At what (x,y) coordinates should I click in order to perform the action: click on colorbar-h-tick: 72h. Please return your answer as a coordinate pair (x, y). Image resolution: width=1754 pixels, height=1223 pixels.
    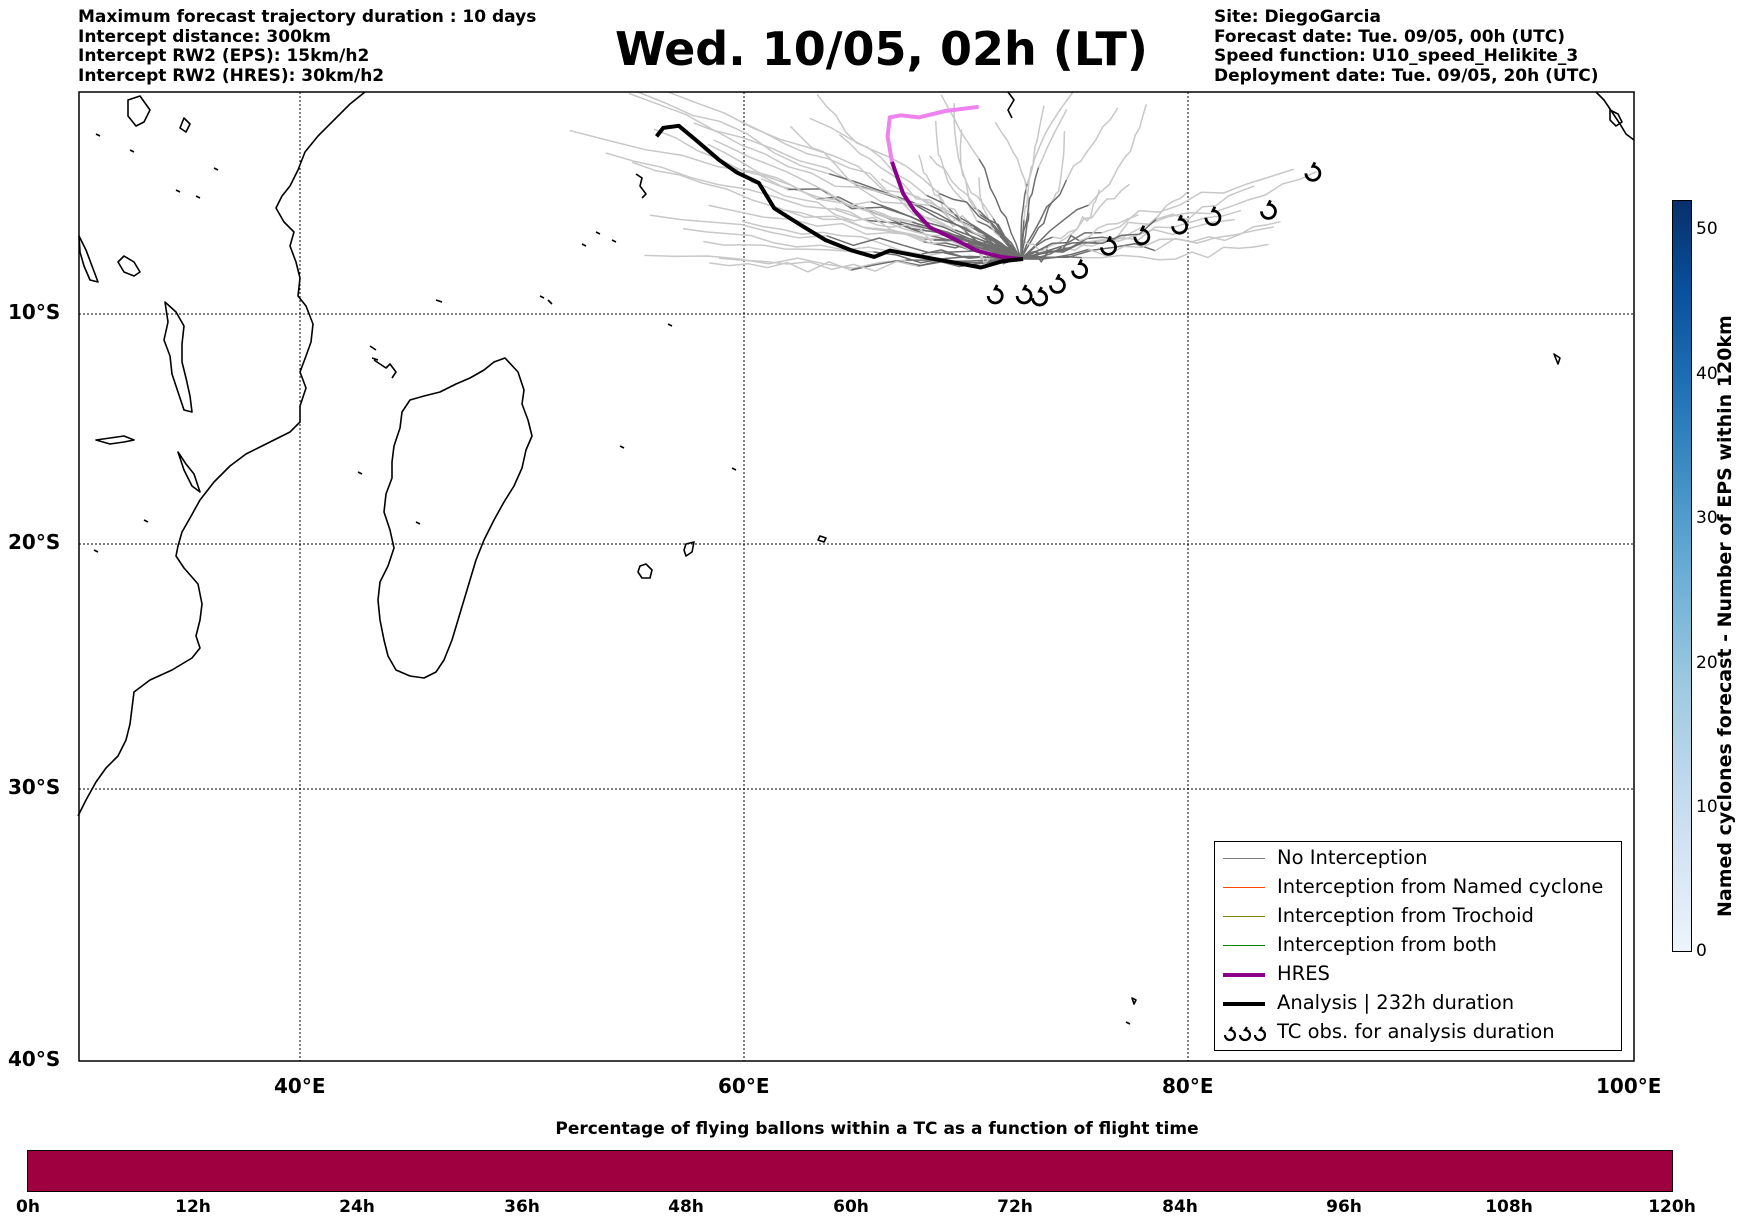
    Looking at the image, I should click on (1015, 1207).